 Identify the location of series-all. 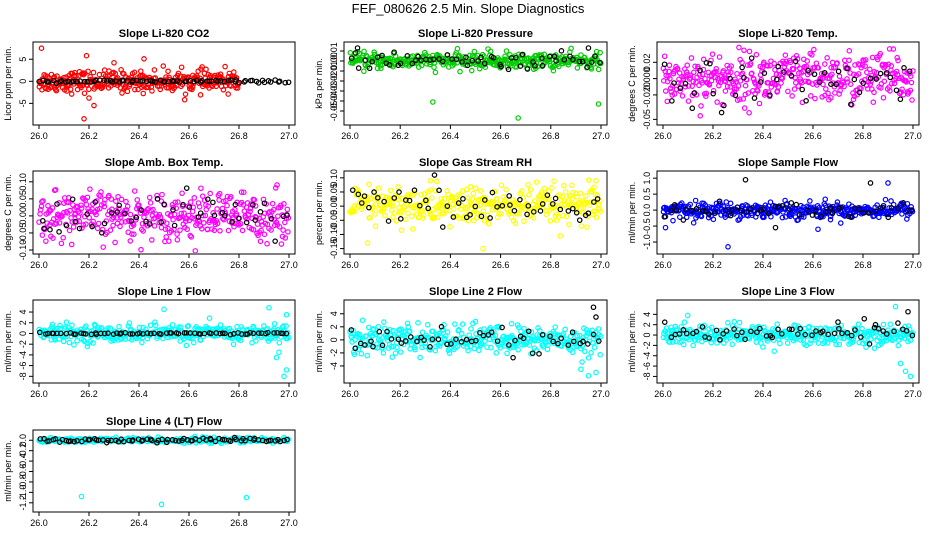
(164, 217).